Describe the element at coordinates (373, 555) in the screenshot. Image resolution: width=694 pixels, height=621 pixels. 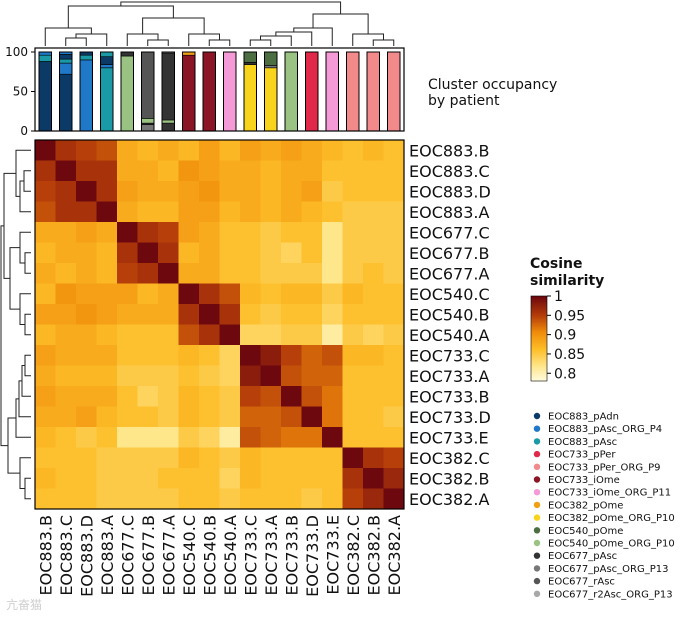
I see `column-label: EOC382.B` at that location.